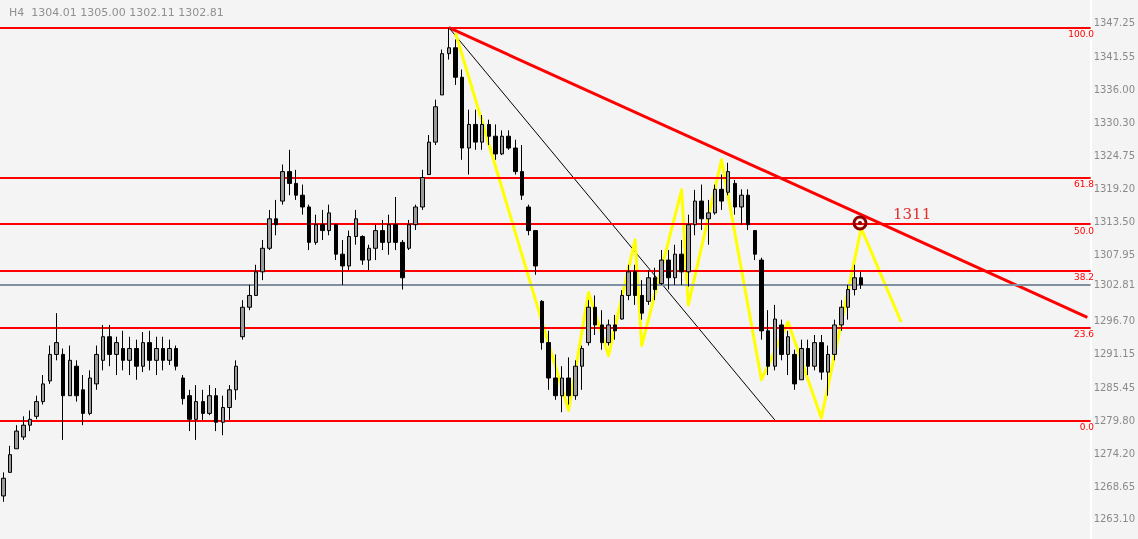  Describe the element at coordinates (1114, 188) in the screenshot. I see `y-tick-label: 1319.20` at that location.